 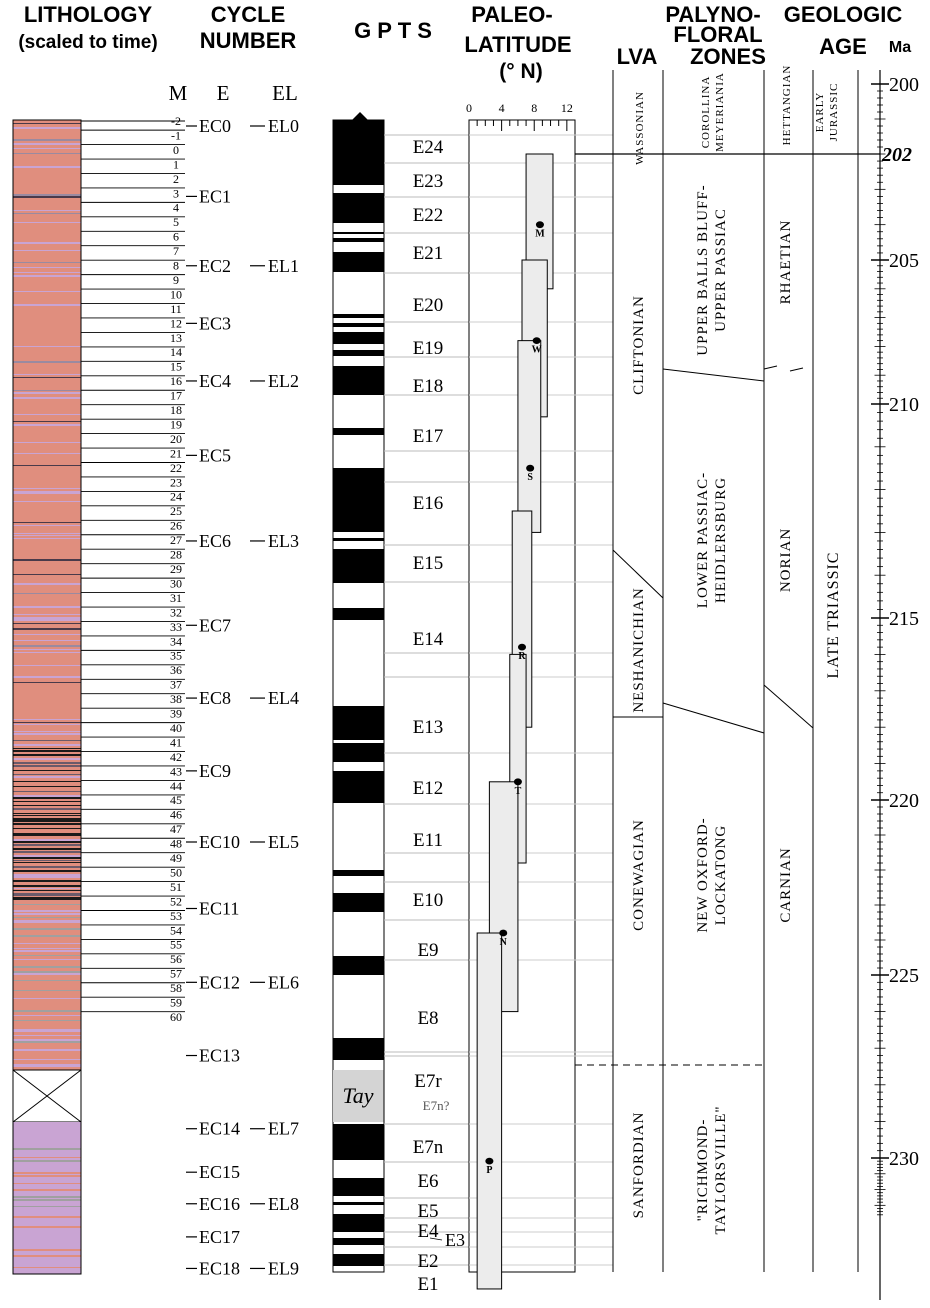 What do you see at coordinates (176, 714) in the screenshot?
I see `m-cycle-label: 39` at bounding box center [176, 714].